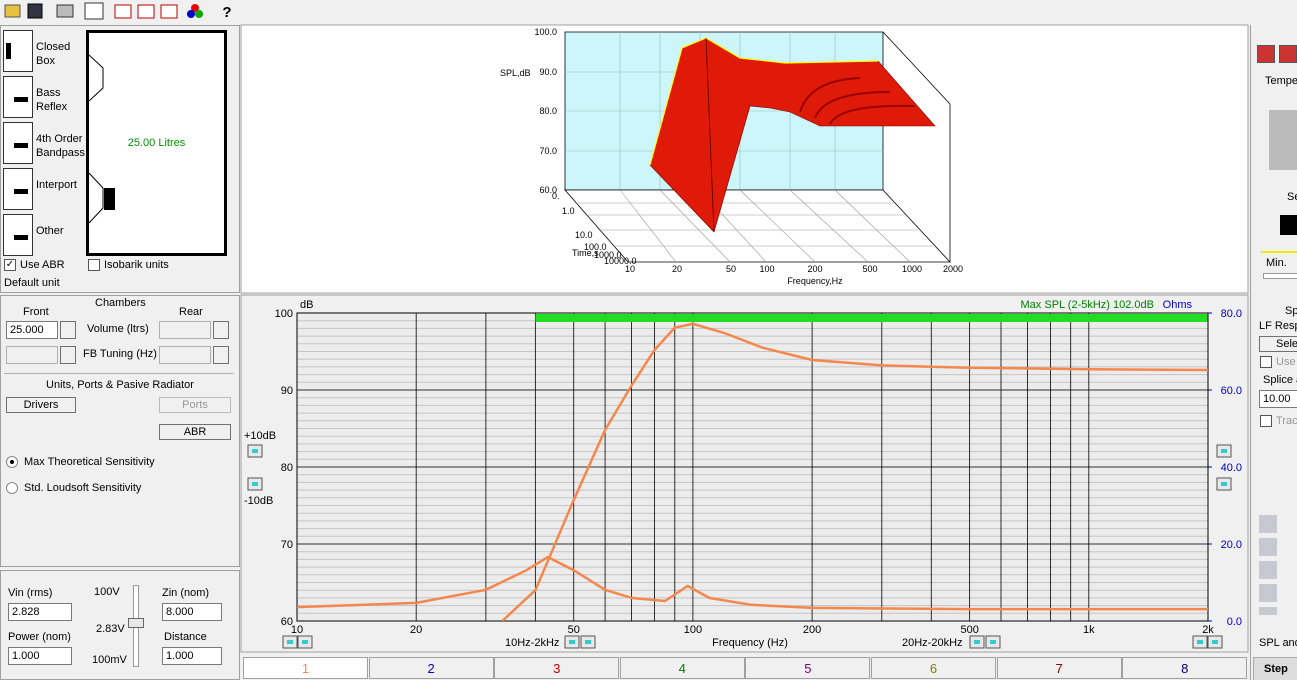  What do you see at coordinates (191, 312) in the screenshot?
I see `rear-label: Rear` at bounding box center [191, 312].